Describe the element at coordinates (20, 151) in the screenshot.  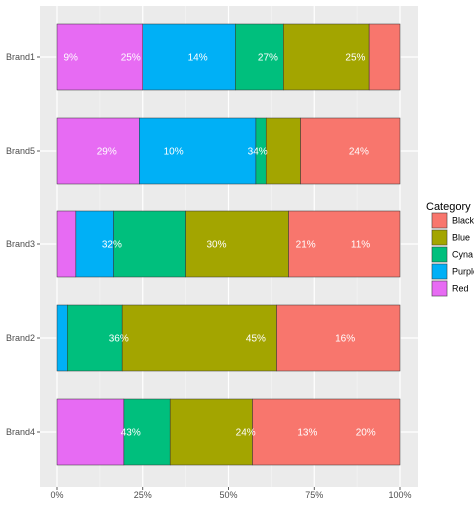
I see `y-tick-label: Brand5` at that location.